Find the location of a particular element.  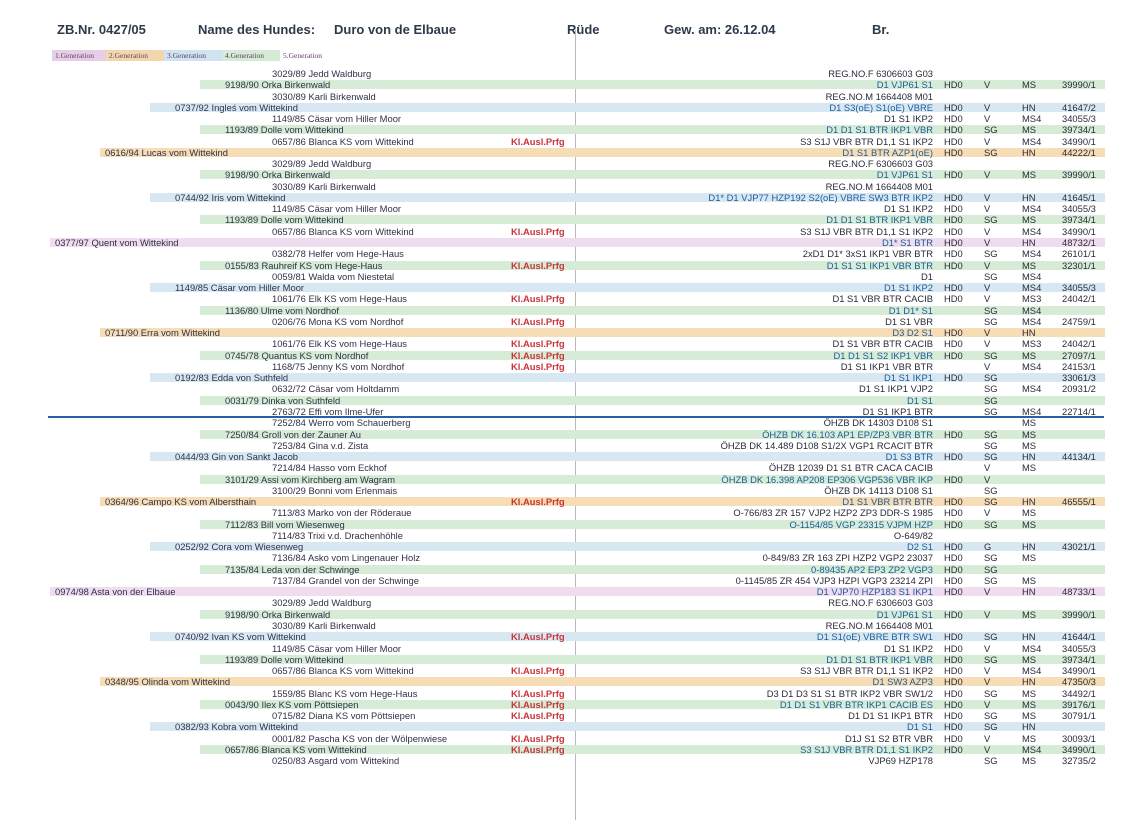

pedigree-row: 0711/90 Erra vom Wittekind D3 D2 S1 HD0 V HN is located at coordinates (572, 332).